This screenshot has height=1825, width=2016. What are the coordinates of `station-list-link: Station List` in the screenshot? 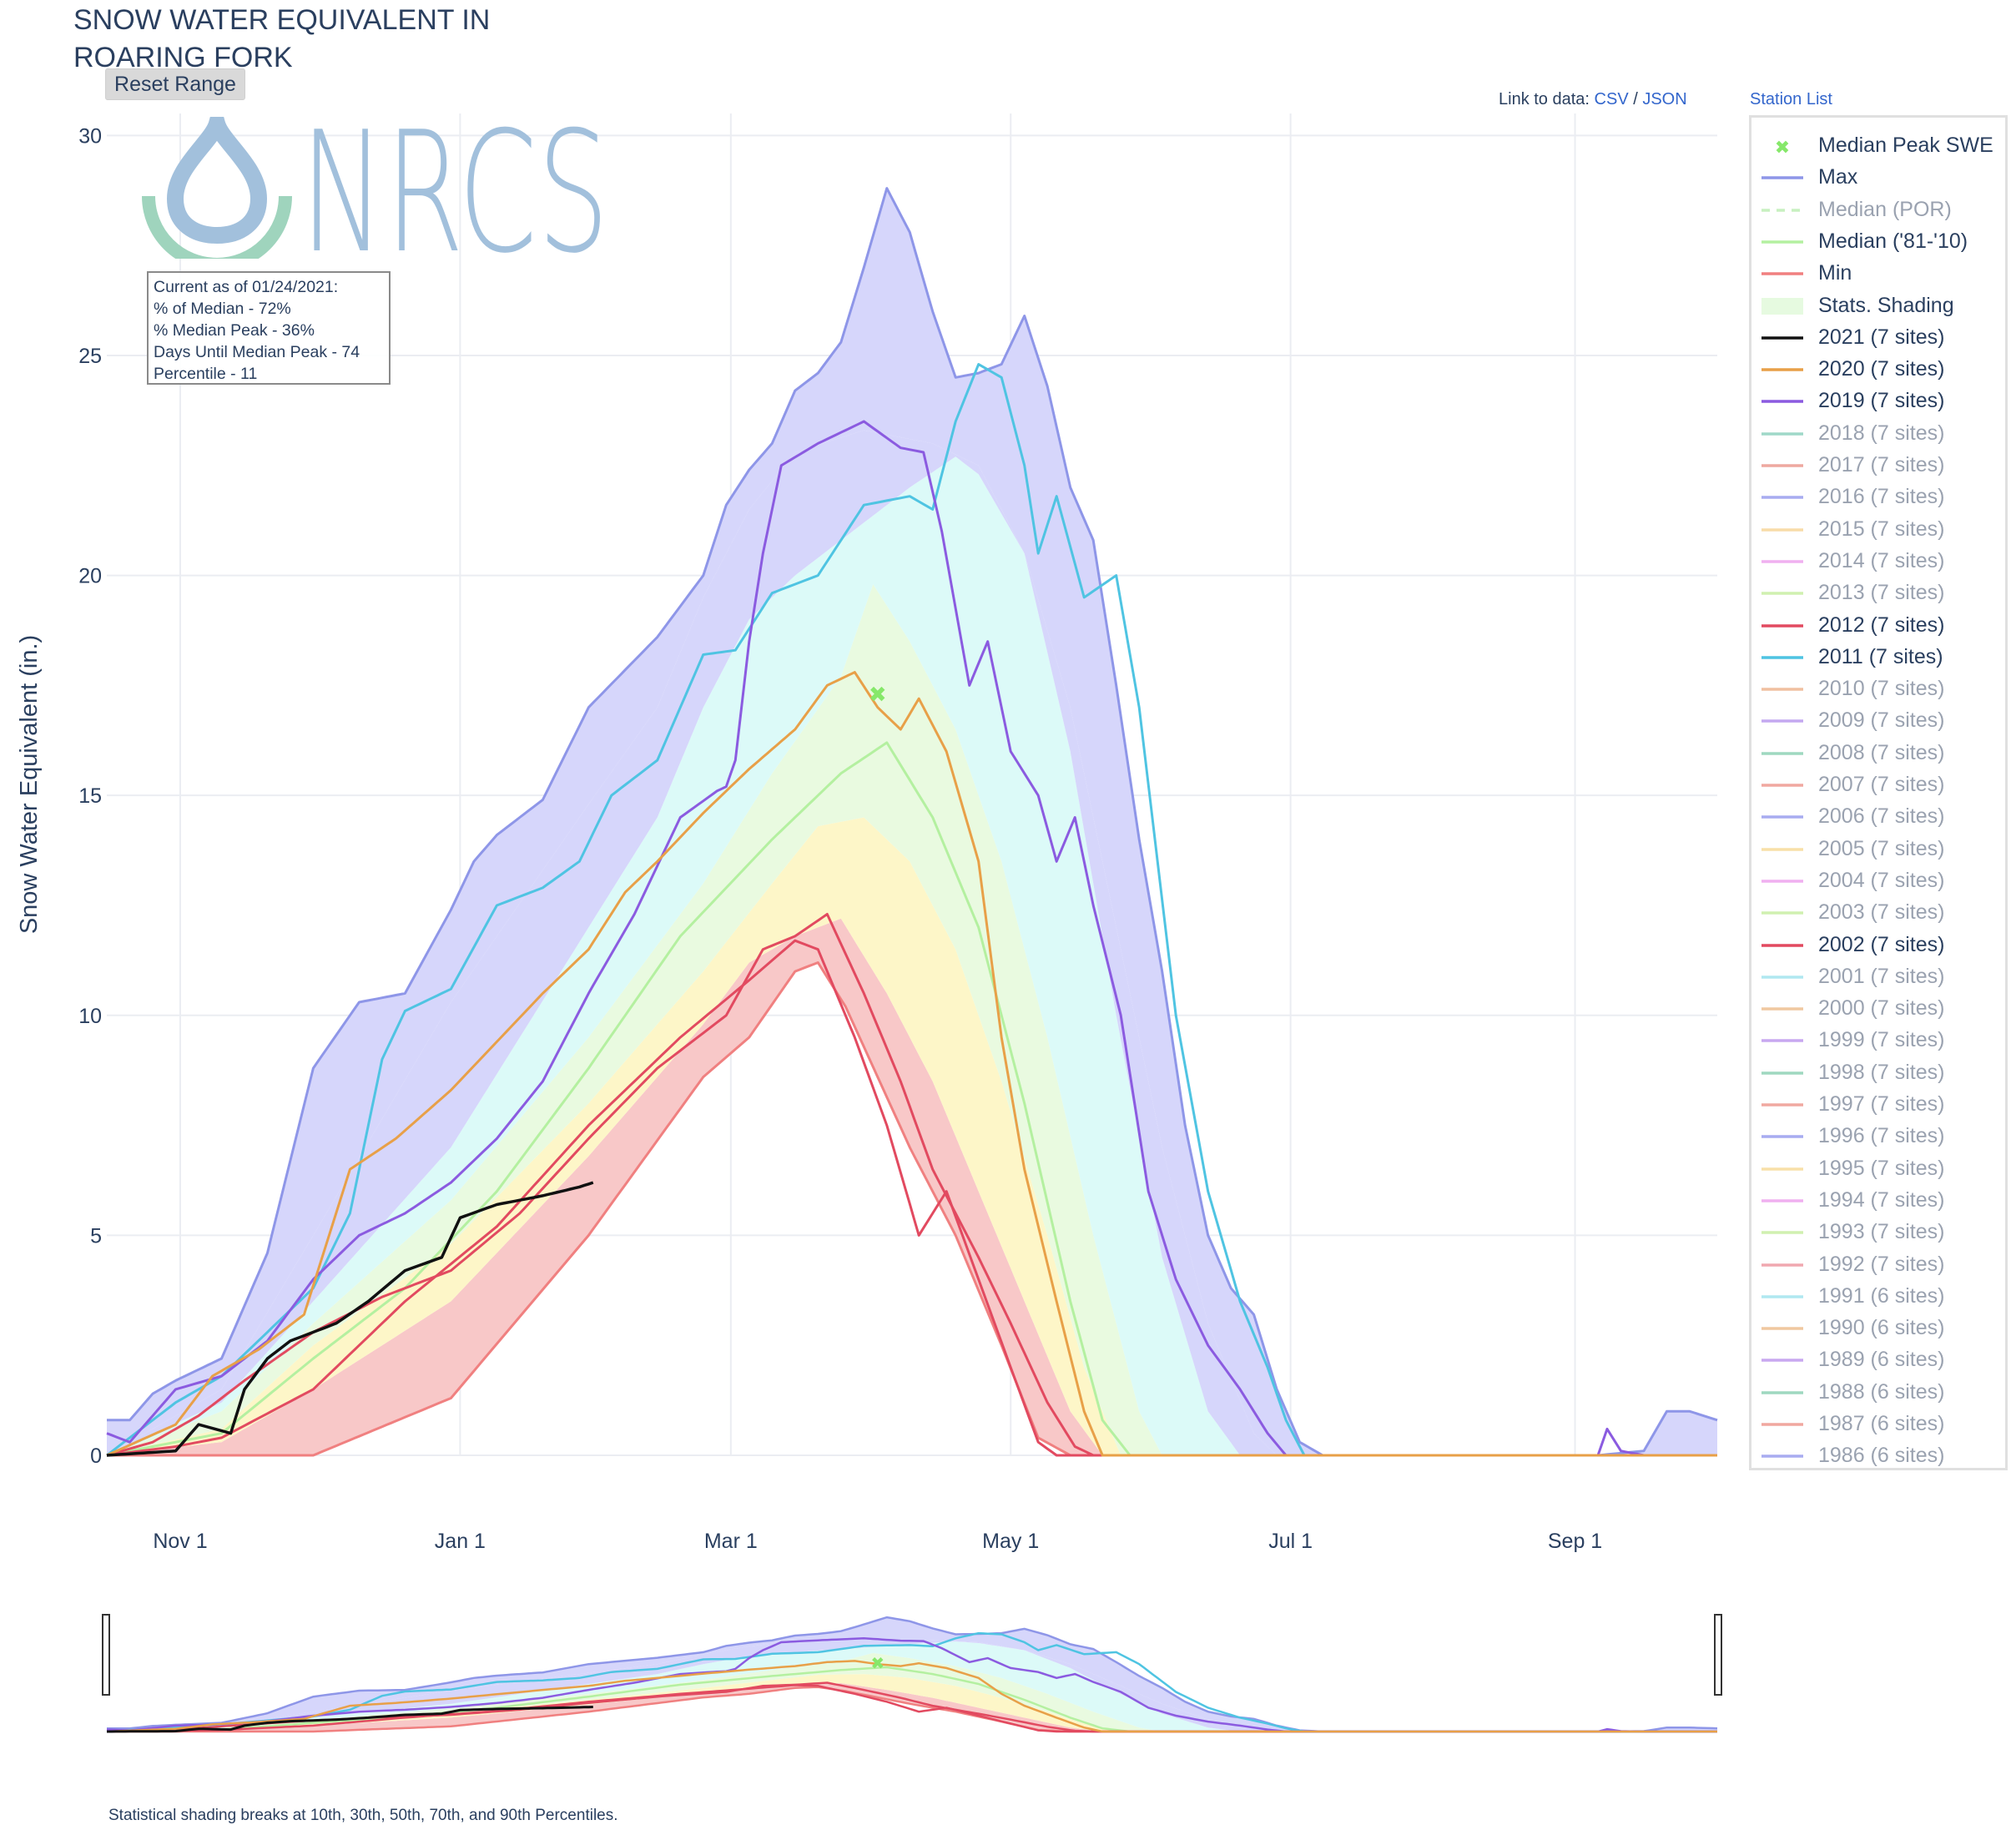 It's located at (1791, 99).